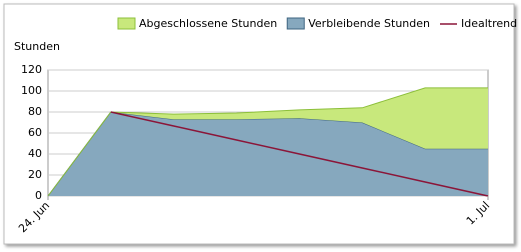 This screenshot has width=521, height=252. What do you see at coordinates (31, 90) in the screenshot?
I see `y-tick-label: 100` at bounding box center [31, 90].